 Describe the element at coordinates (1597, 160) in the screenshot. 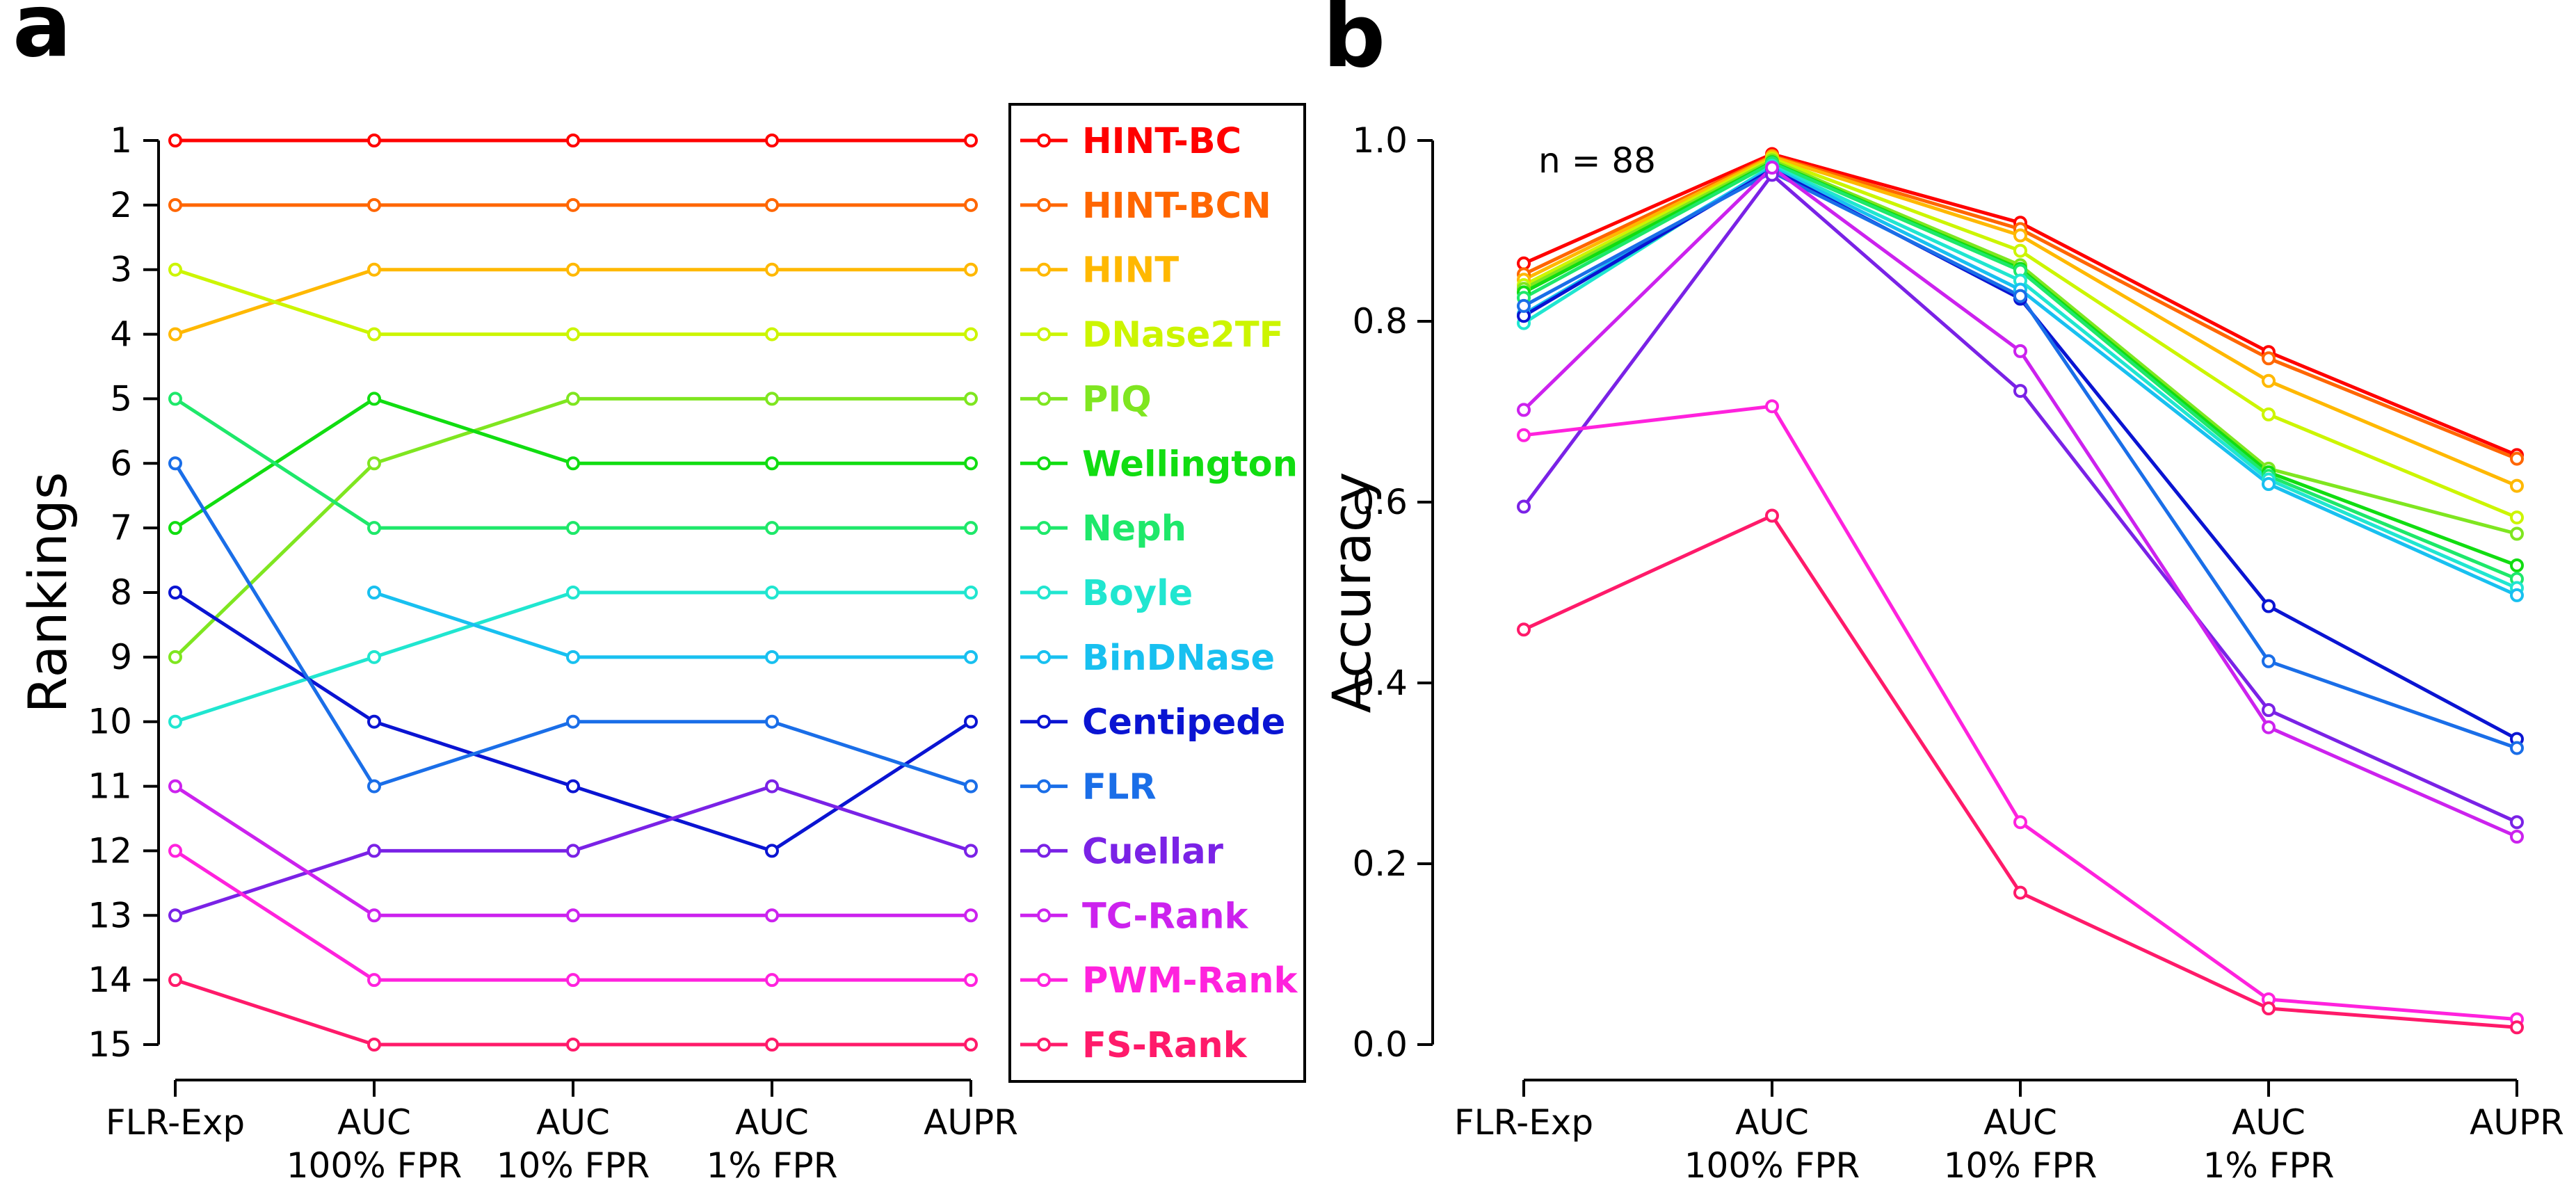

I see `sample-size-annotation: n = 88` at that location.